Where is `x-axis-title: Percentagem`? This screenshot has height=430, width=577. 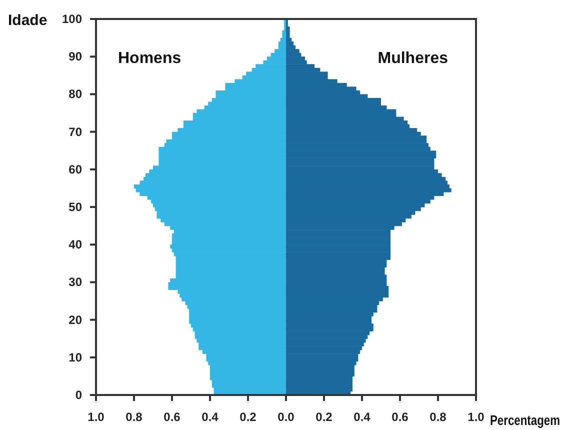
x-axis-title: Percentagem is located at coordinates (533, 420).